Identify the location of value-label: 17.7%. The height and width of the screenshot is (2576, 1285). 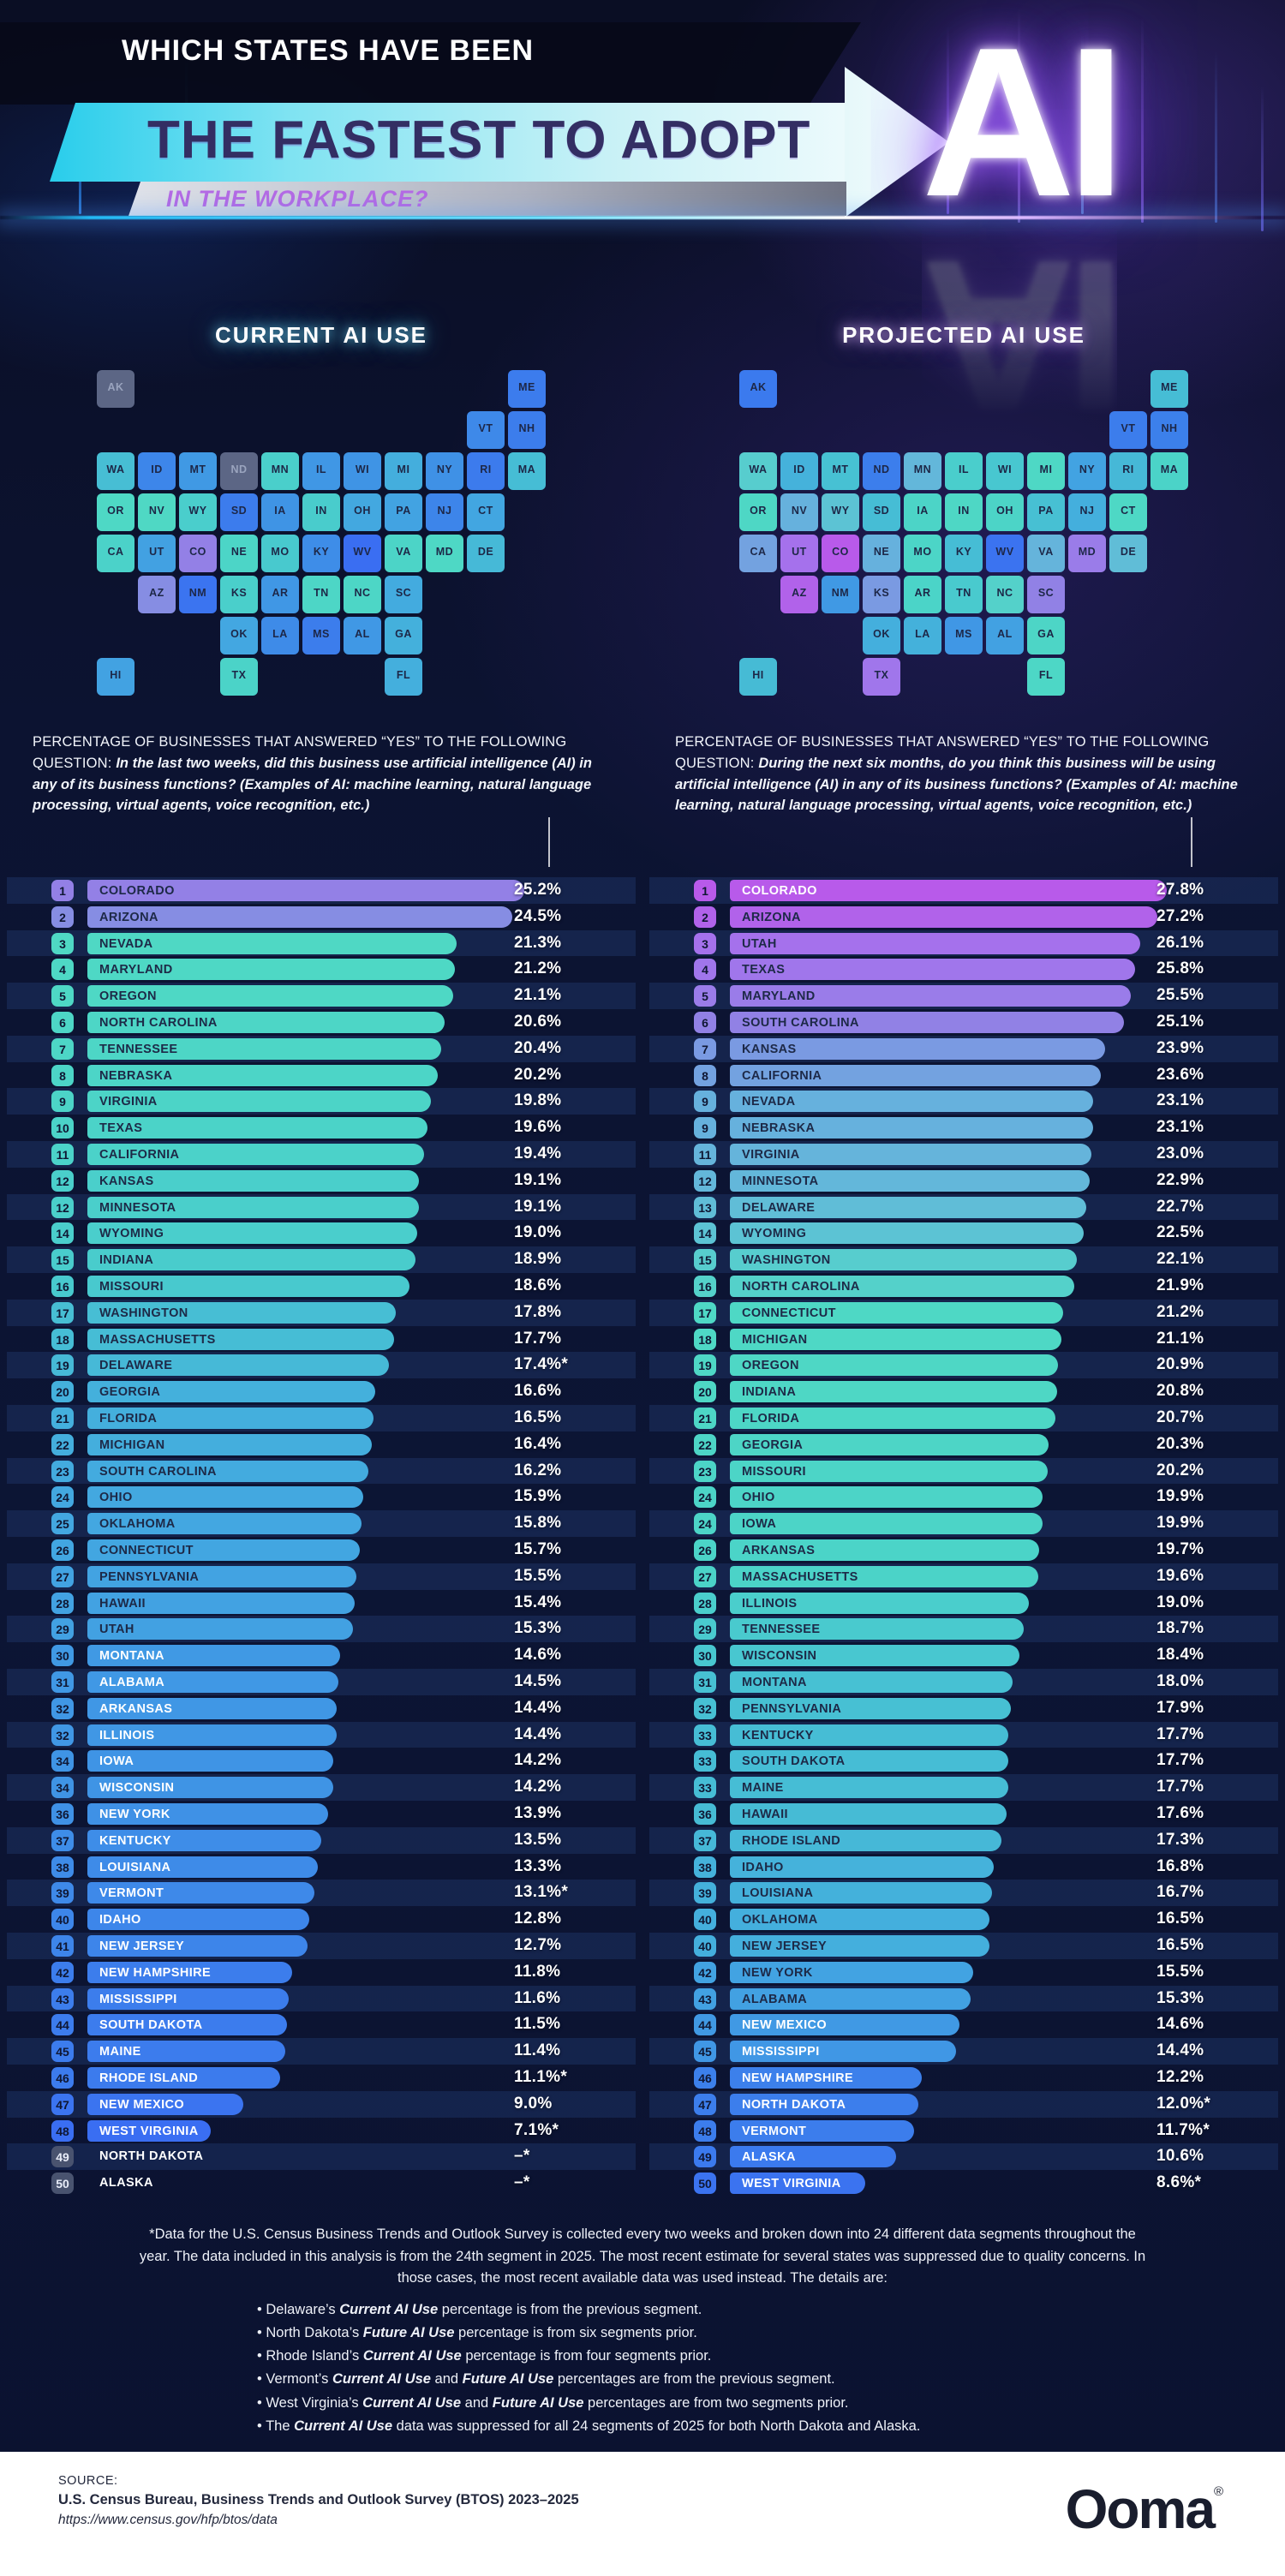
(538, 1339).